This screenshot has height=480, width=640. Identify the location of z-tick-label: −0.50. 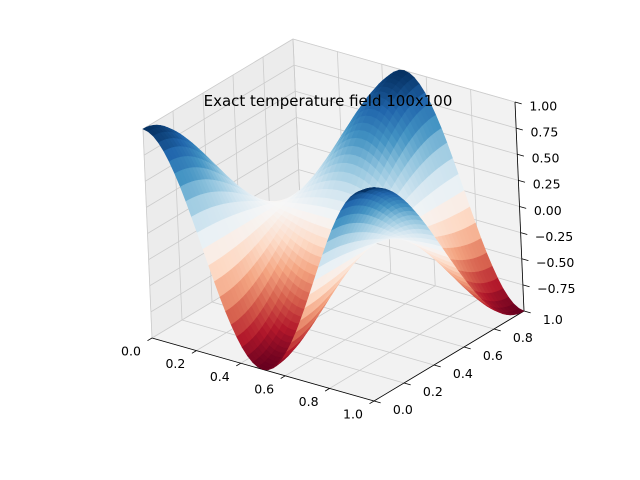
(555, 262).